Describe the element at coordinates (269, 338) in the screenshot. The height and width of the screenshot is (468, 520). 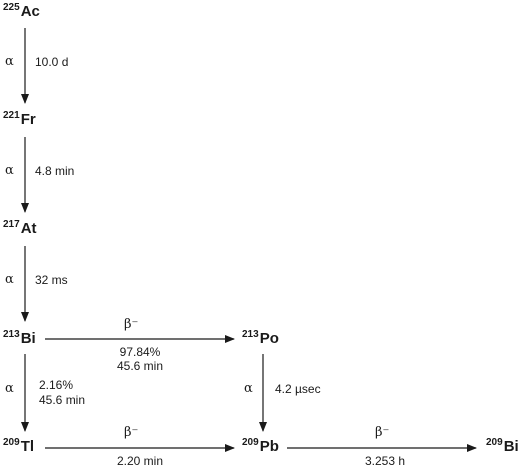
I see `element-symbol: Po` at that location.